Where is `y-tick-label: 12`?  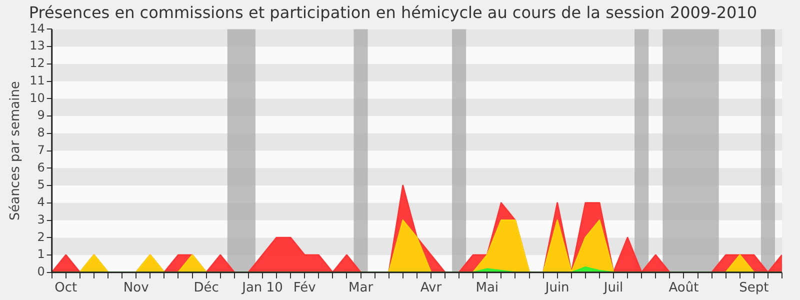
y-tick-label: 12 is located at coordinates (37, 63).